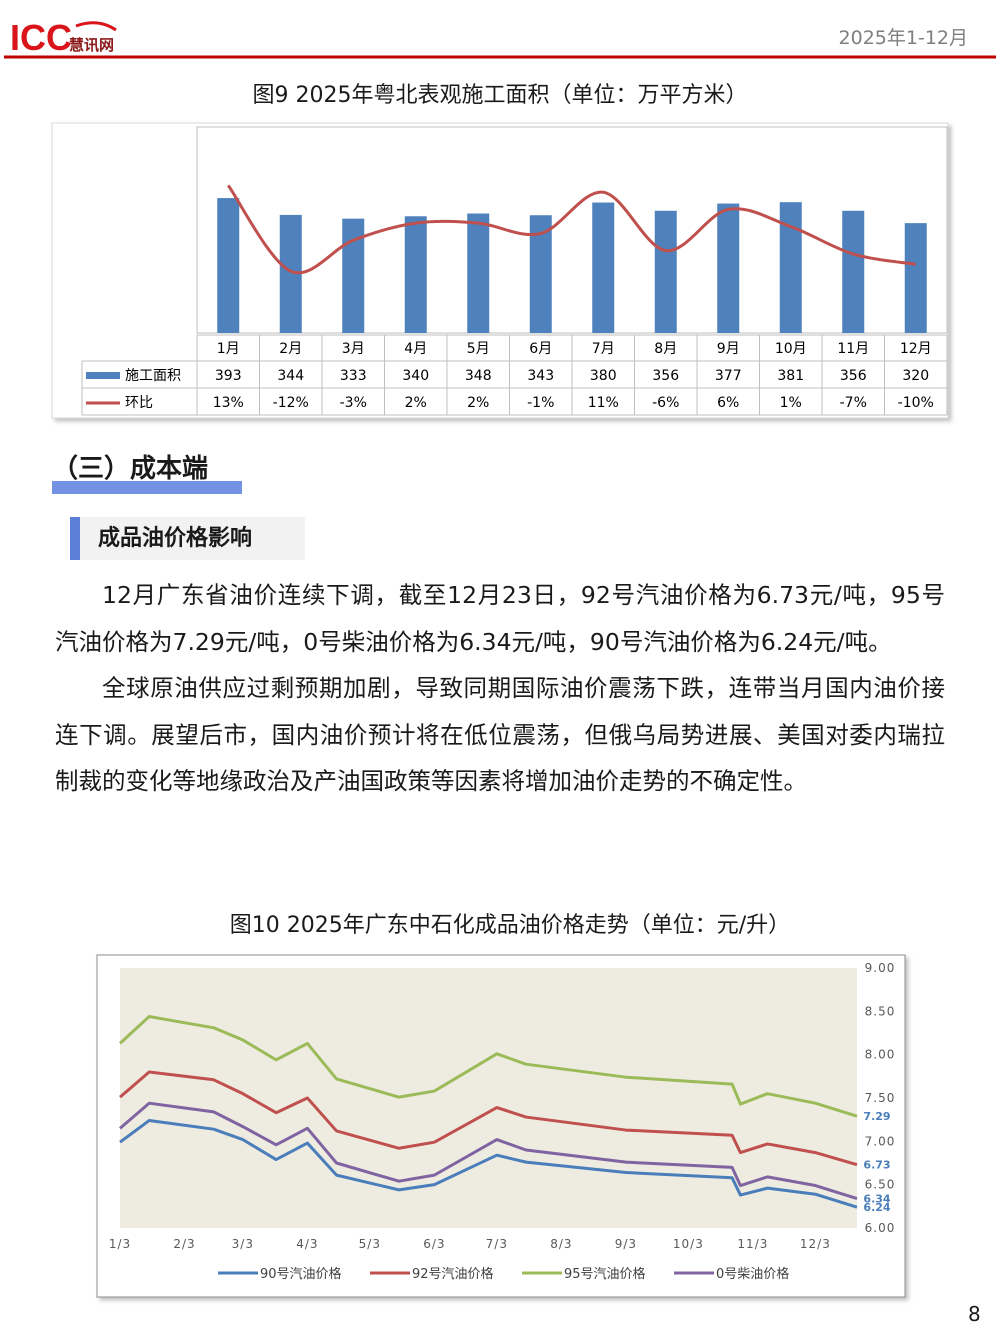 Image resolution: width=1000 pixels, height=1333 pixels. What do you see at coordinates (728, 376) in the screenshot?
I see `table-value: 377` at bounding box center [728, 376].